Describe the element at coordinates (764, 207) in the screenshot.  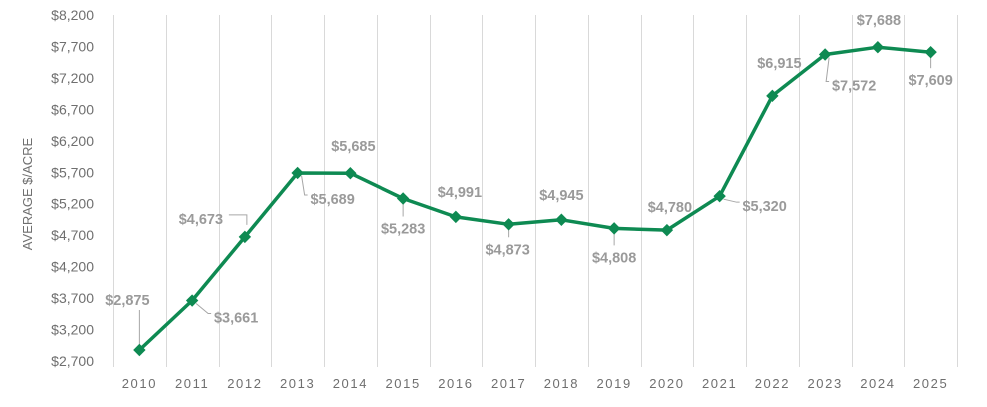
I see `data-label: $5,320` at that location.